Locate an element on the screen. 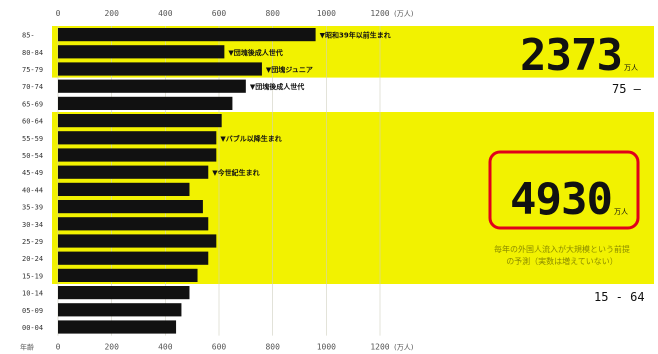 The height and width of the screenshot is (354, 658). age-label-10-14: 10-14 is located at coordinates (32, 294).